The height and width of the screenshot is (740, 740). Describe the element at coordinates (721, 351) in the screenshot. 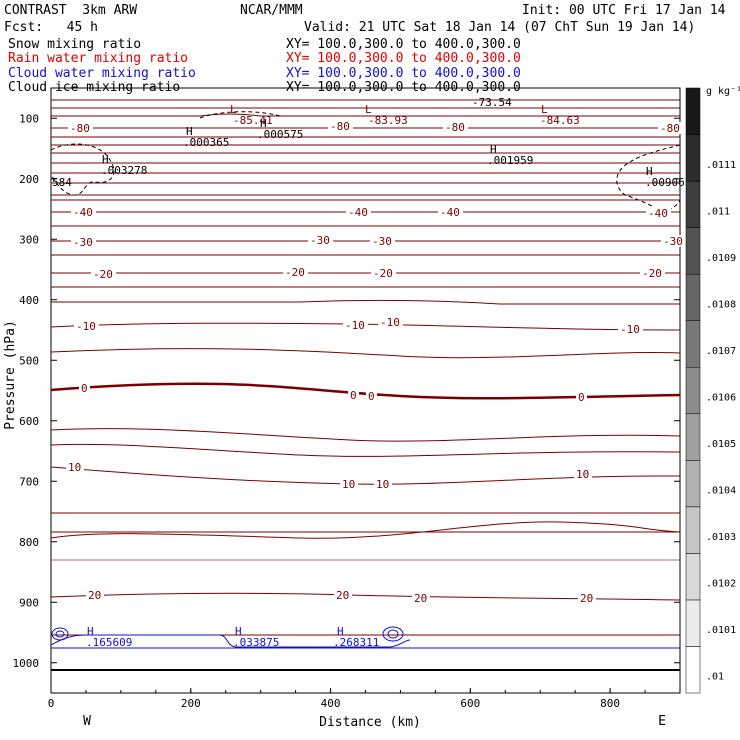

I see `colorbar-label: .0107` at that location.